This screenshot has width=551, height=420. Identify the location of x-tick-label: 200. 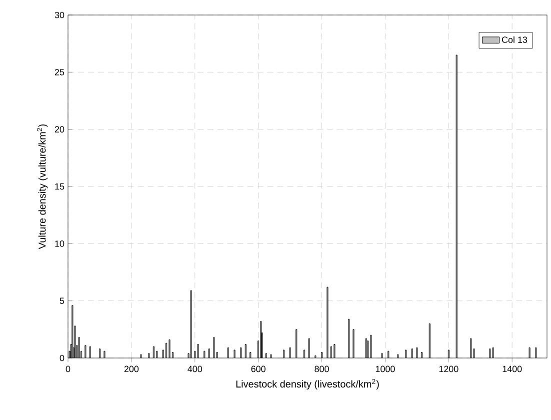
(131, 369).